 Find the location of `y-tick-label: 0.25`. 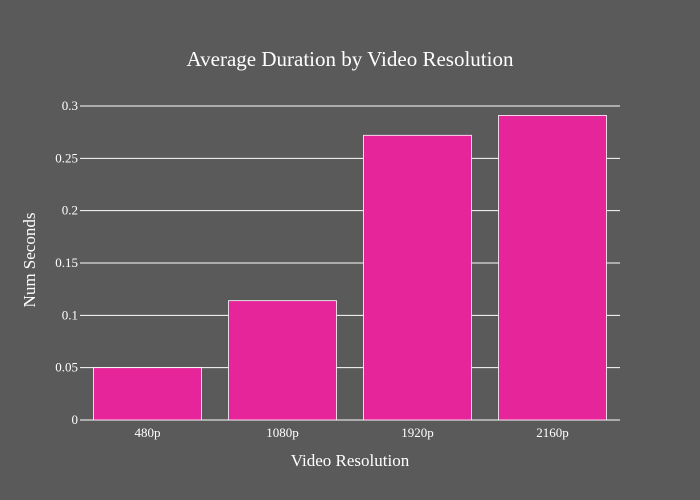

y-tick-label: 0.25 is located at coordinates (66, 157).